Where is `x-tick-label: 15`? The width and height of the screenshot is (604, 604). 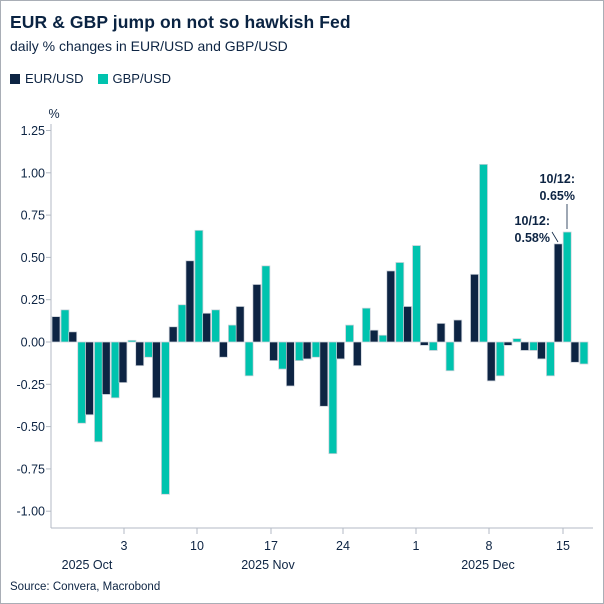
x-tick-label: 15 is located at coordinates (563, 546).